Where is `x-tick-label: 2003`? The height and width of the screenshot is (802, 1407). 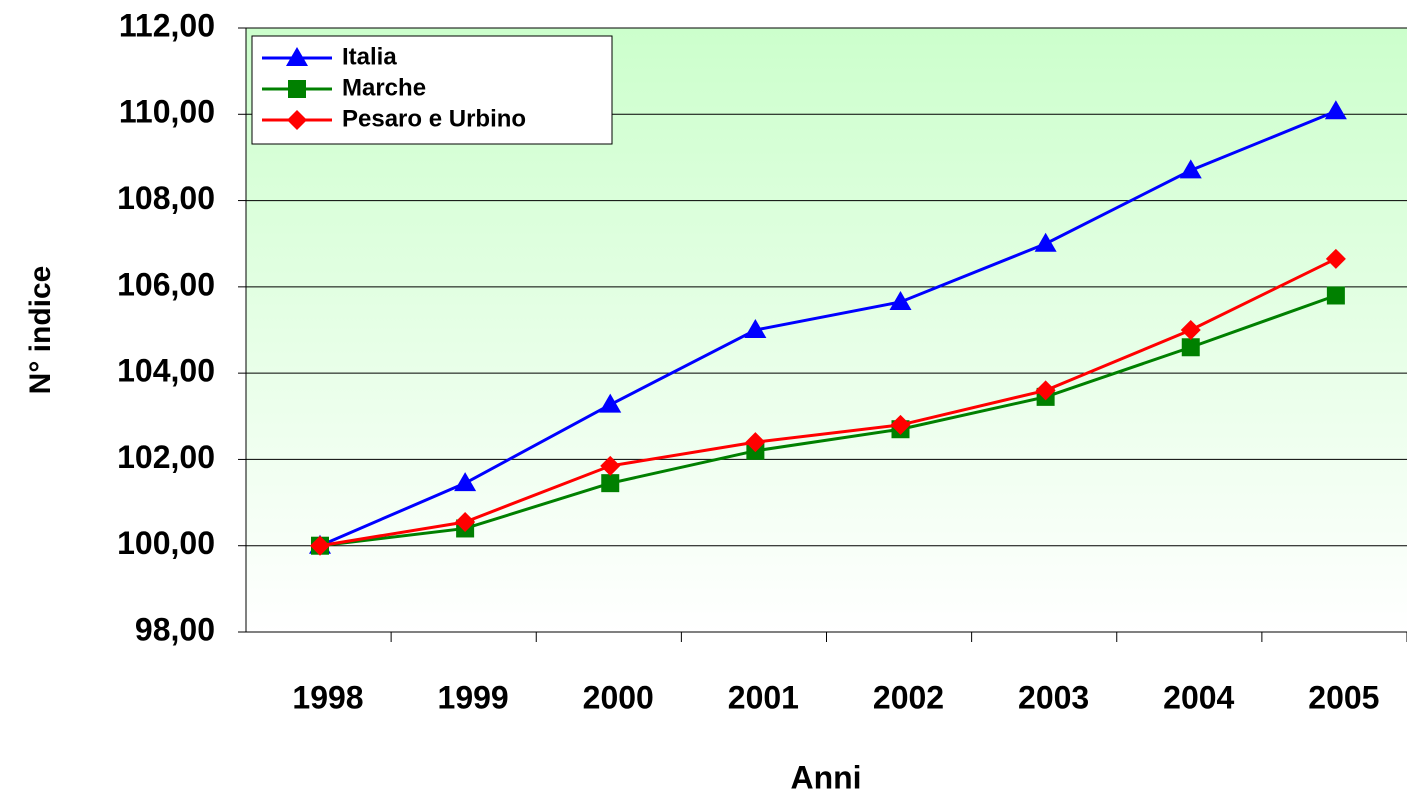 x-tick-label: 2003 is located at coordinates (1053, 697).